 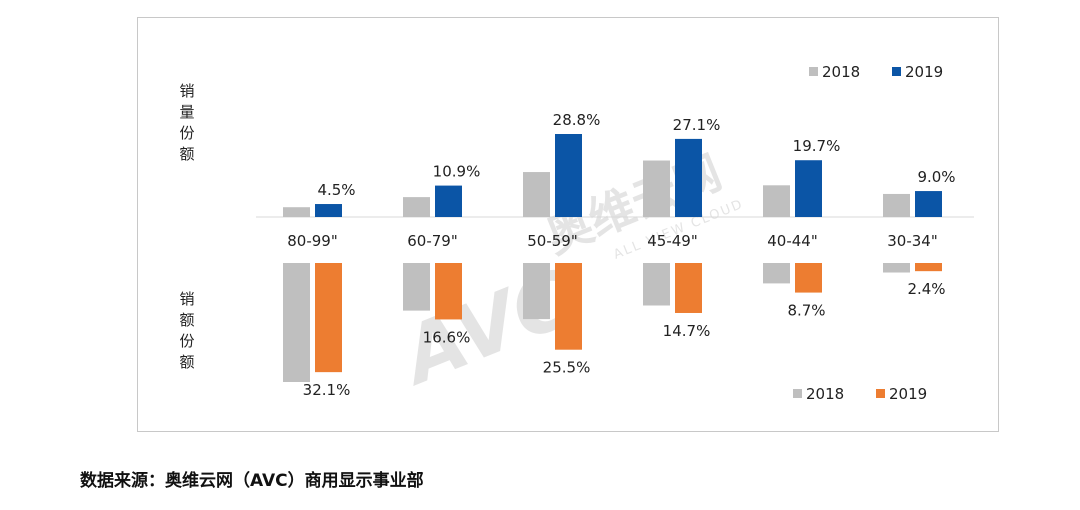 What do you see at coordinates (792, 241) in the screenshot?
I see `x-tick-label: 40-44"` at bounding box center [792, 241].